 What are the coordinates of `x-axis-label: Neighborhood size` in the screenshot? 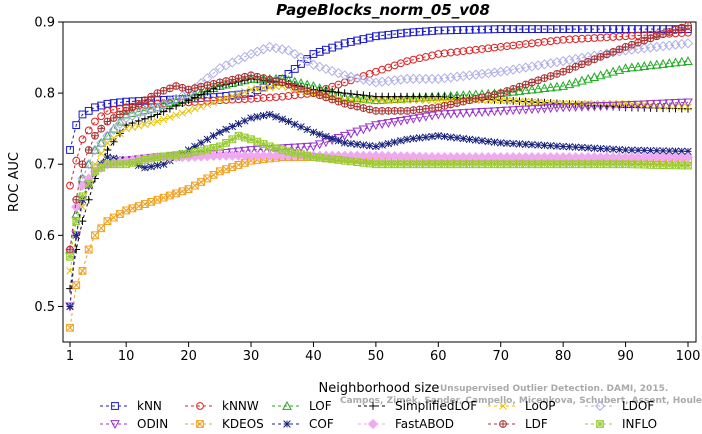 It's located at (379, 388).